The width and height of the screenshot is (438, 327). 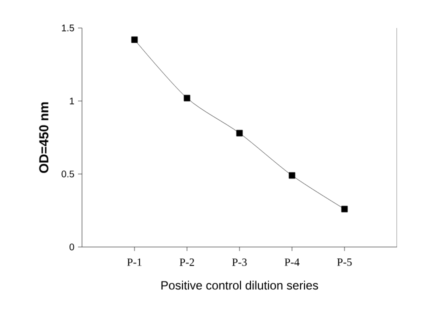 I want to click on y-tick-label: 0, so click(x=72, y=247).